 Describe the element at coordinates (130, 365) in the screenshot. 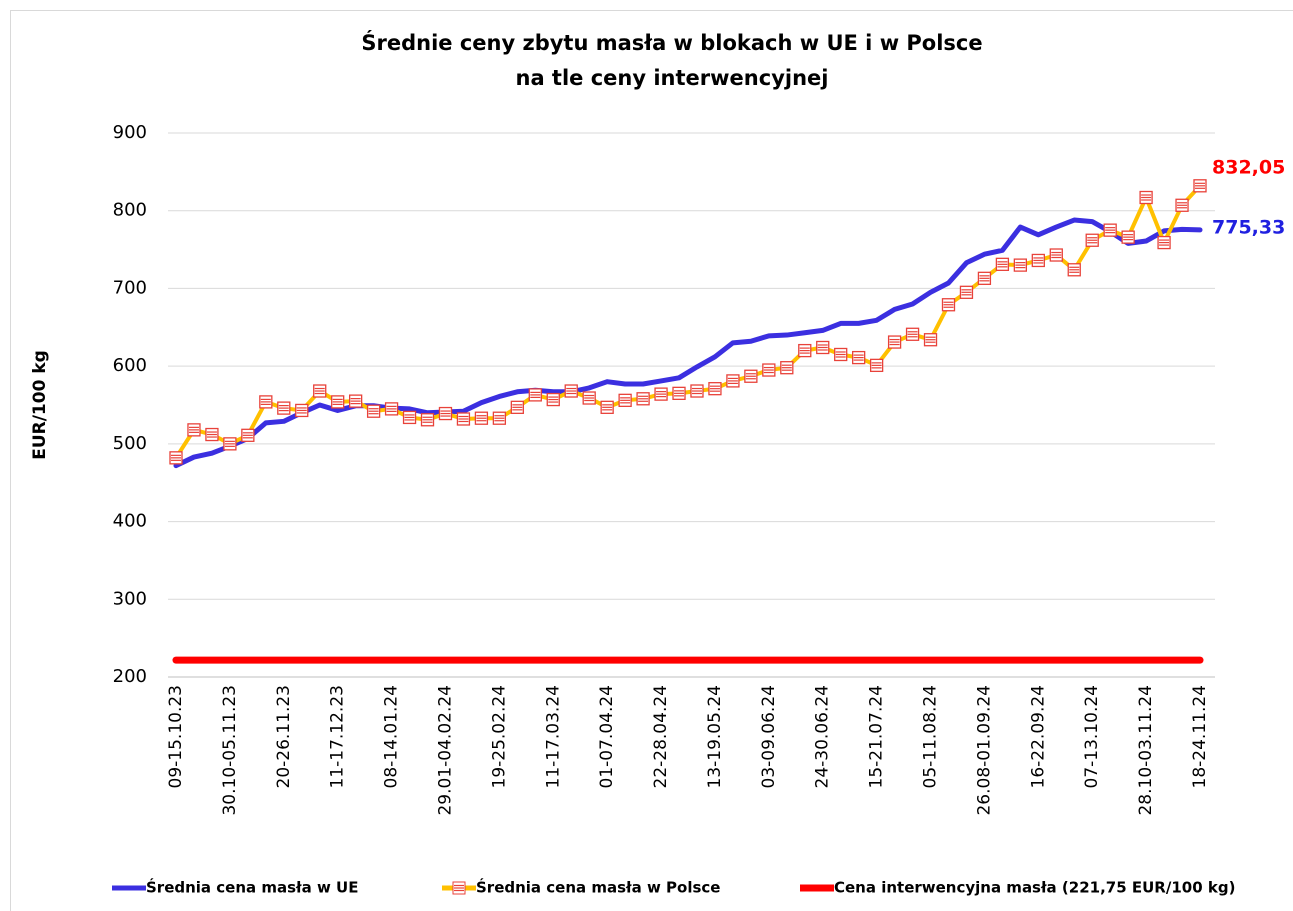

I see `y-tick-label: 600` at that location.